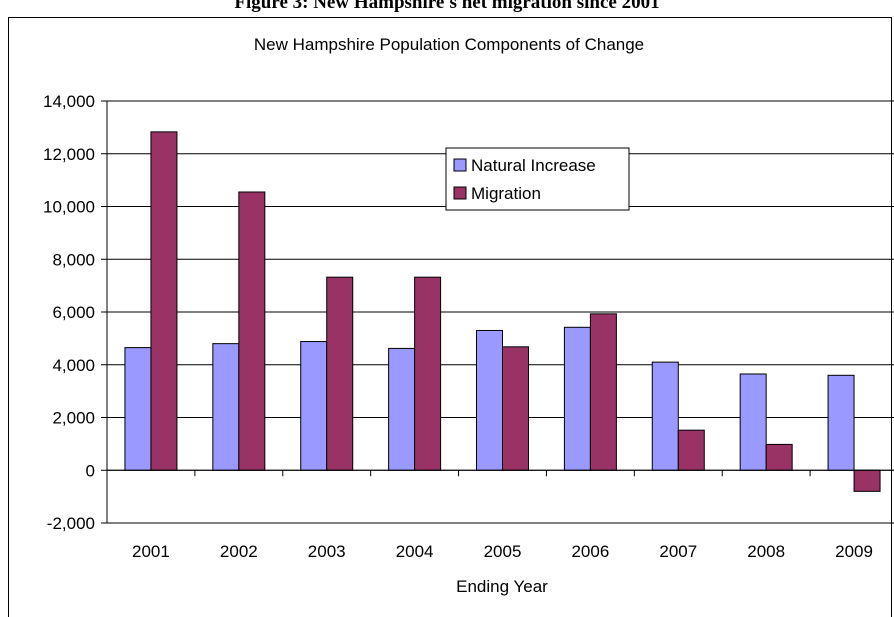  What do you see at coordinates (533, 165) in the screenshot?
I see `legend-label: Natural Increase` at bounding box center [533, 165].